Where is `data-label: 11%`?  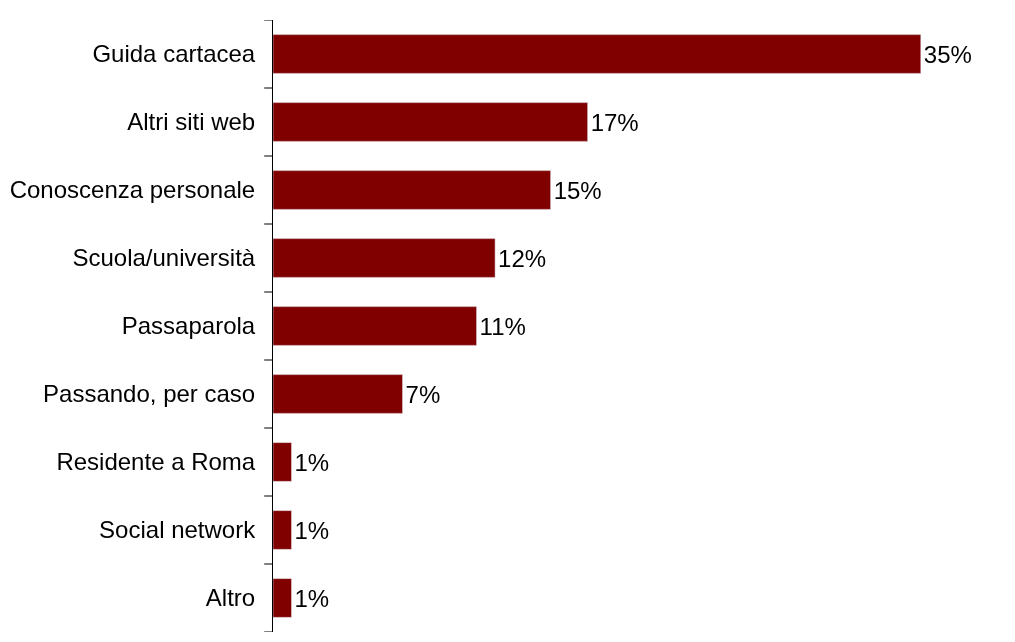
data-label: 11% is located at coordinates (502, 326).